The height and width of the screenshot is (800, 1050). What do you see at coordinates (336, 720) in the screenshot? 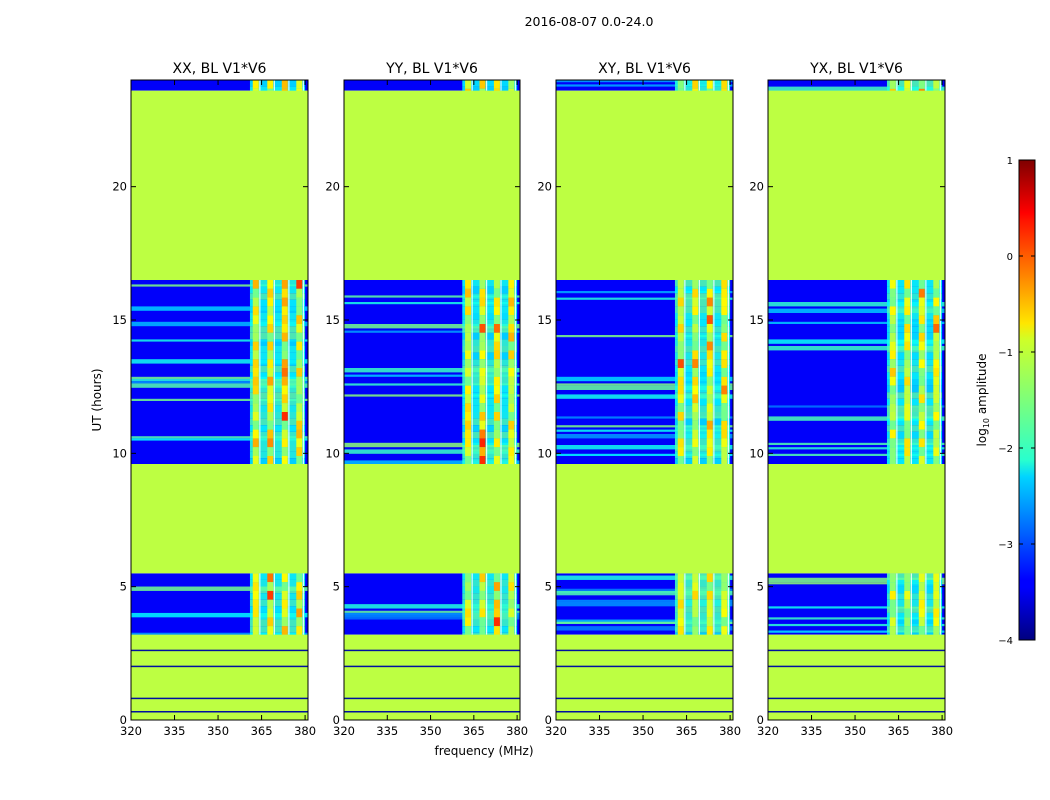
I see `y-tick-label: 0` at bounding box center [336, 720].